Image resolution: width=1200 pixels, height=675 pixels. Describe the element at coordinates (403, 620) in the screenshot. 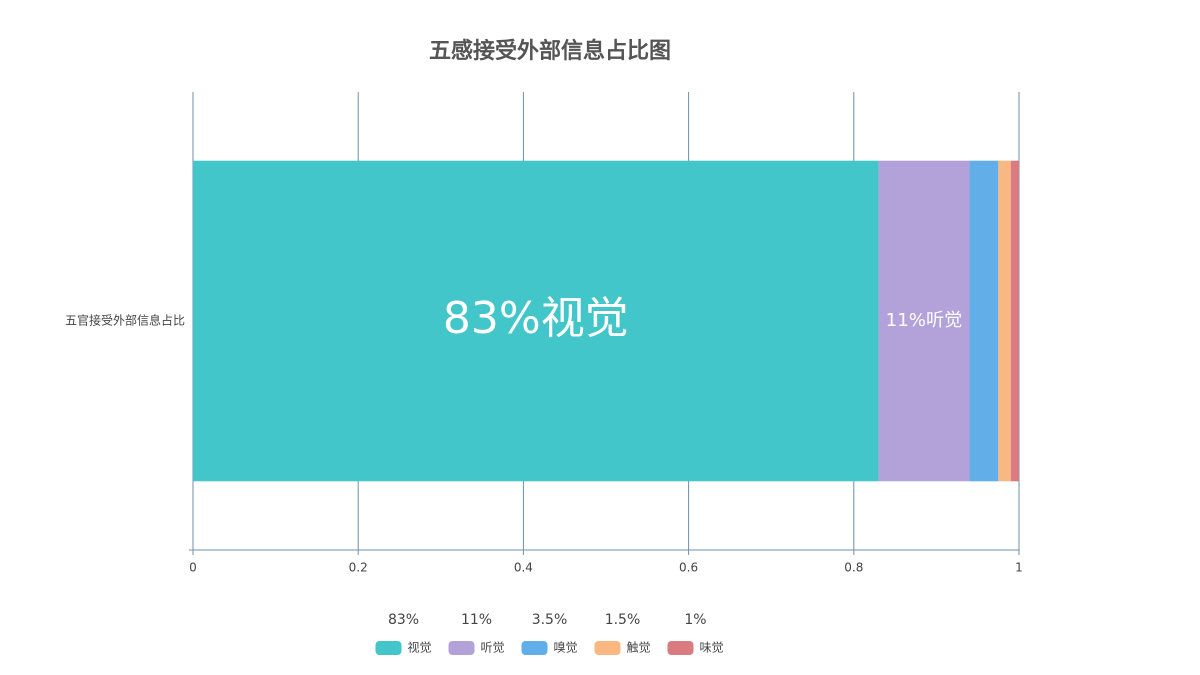

I see `legend-value: 83%` at that location.